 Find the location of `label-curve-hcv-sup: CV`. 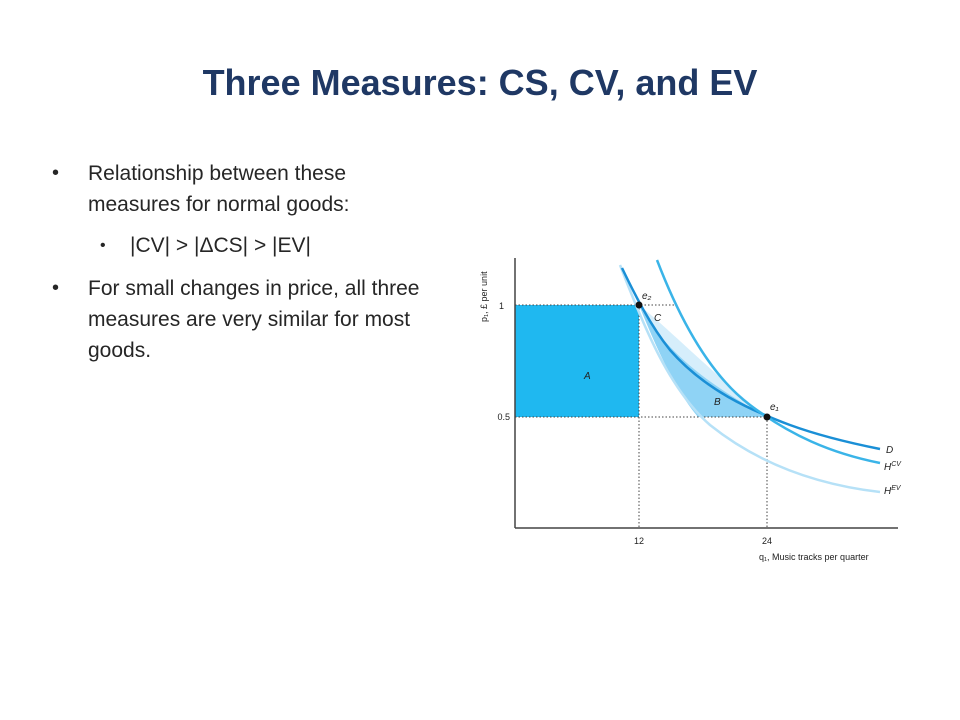

label-curve-hcv-sup: CV is located at coordinates (896, 464).